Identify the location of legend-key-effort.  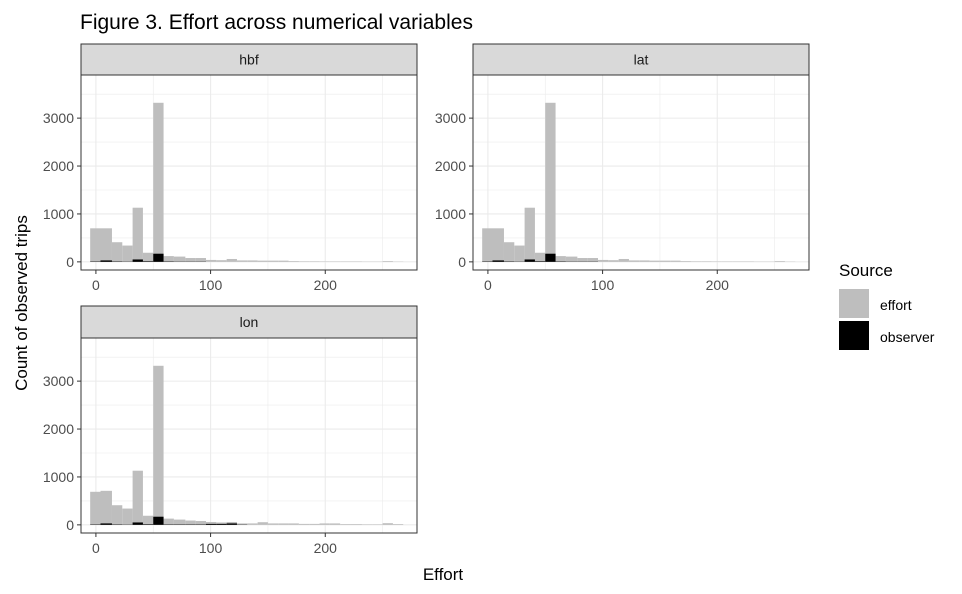
(854, 303).